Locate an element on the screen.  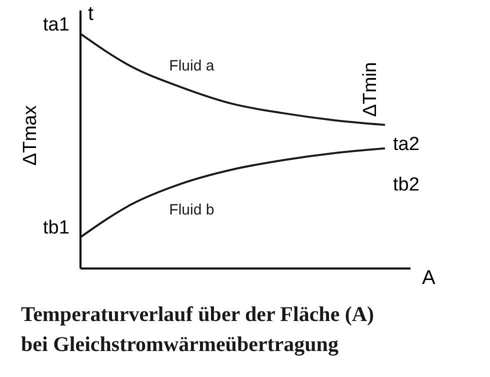
x-axis-title: A is located at coordinates (429, 278).